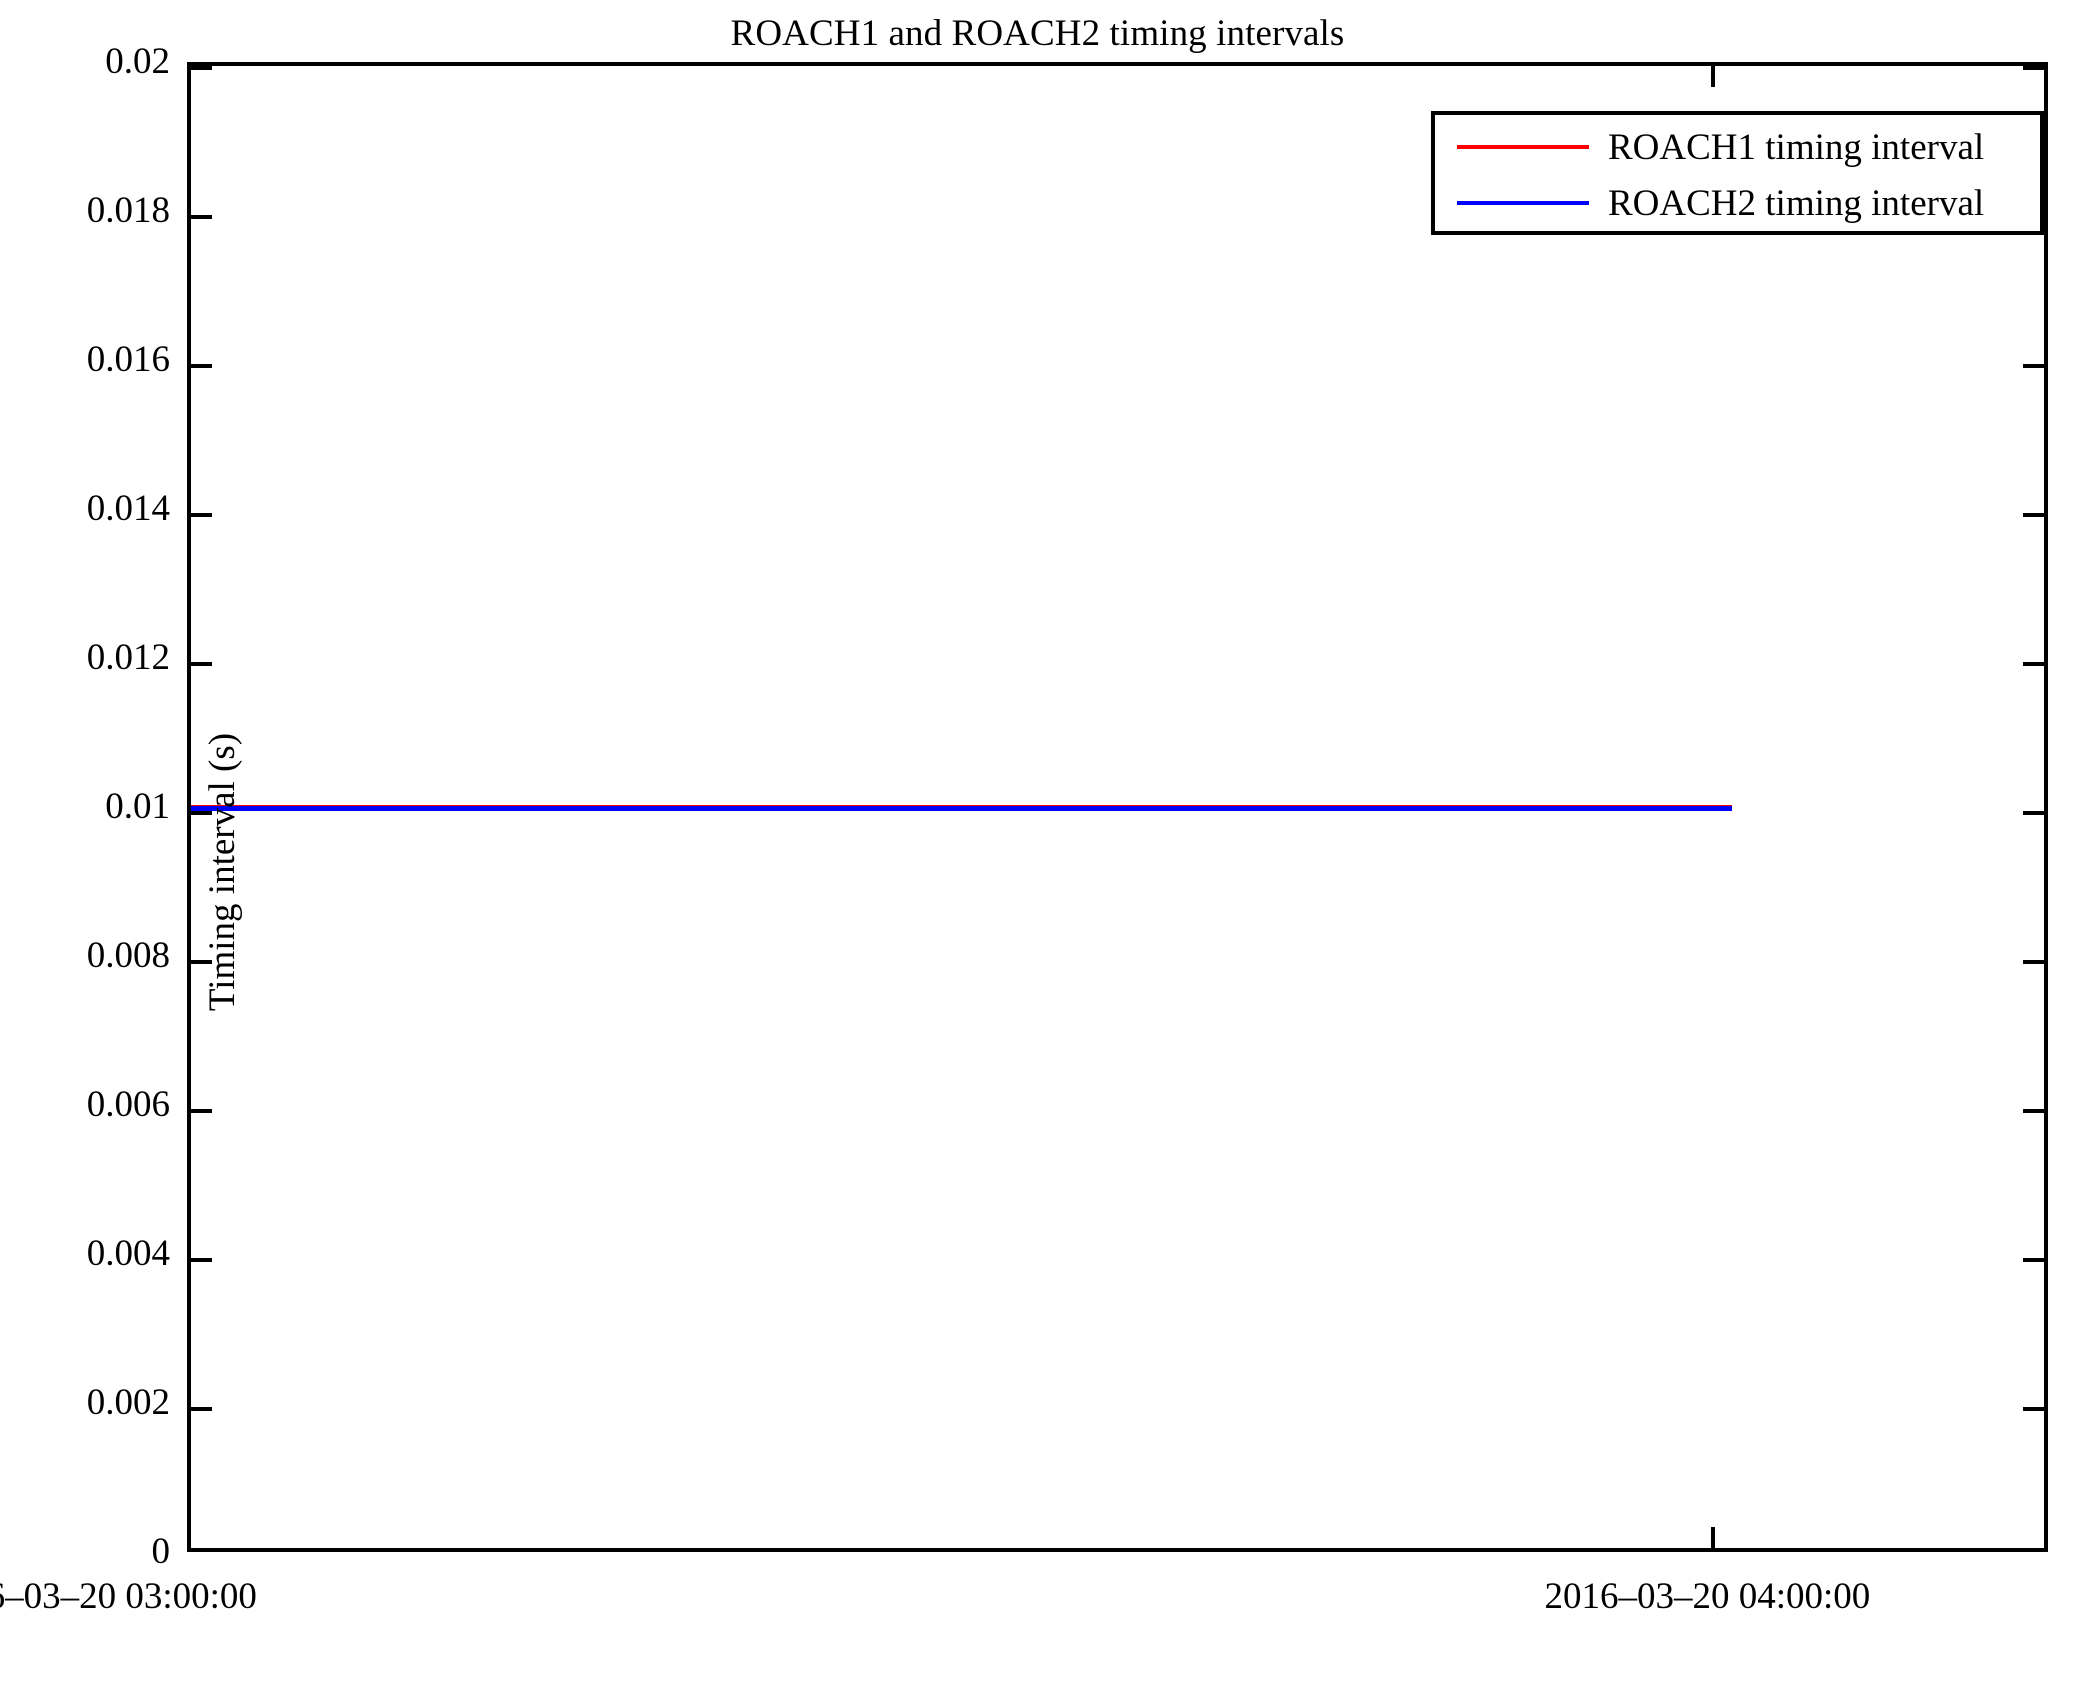  I want to click on legend-swatch-roach1-icon, so click(1523, 147).